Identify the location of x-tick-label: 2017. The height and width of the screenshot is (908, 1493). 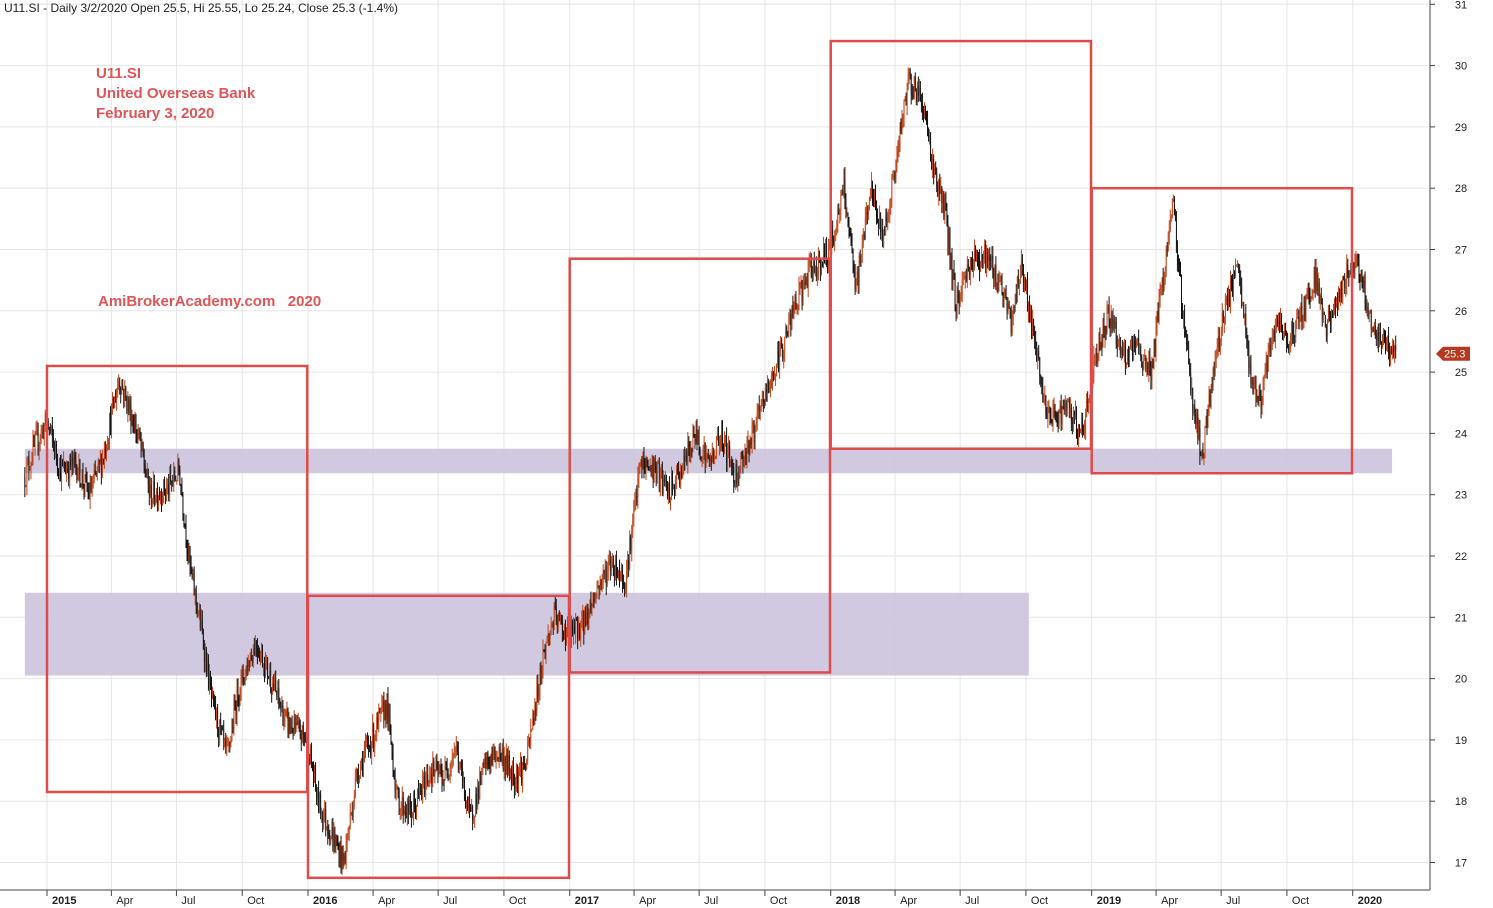
(587, 901).